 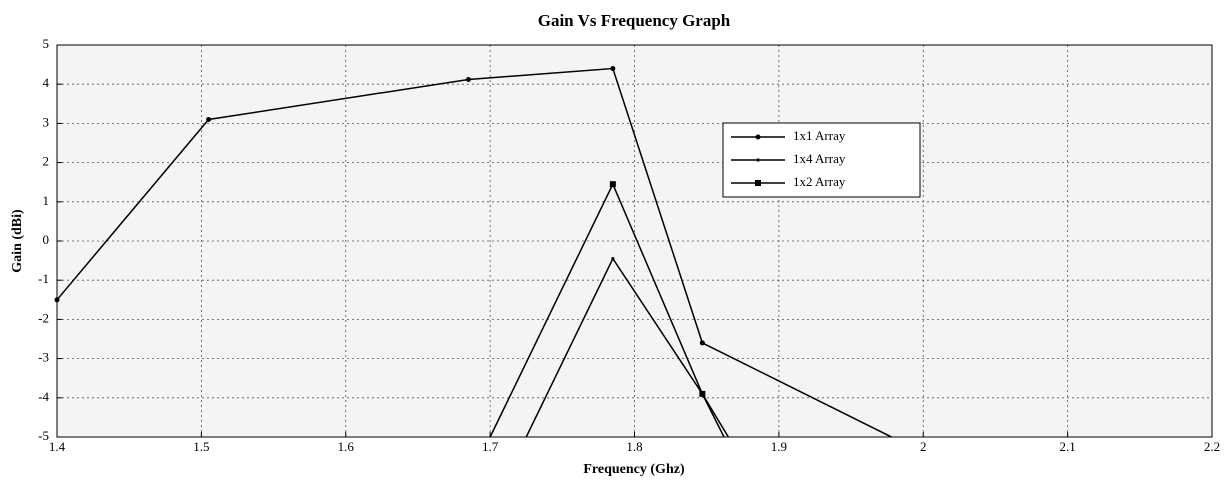 What do you see at coordinates (1068, 446) in the screenshot?
I see `x-tick-label: 2.1` at bounding box center [1068, 446].